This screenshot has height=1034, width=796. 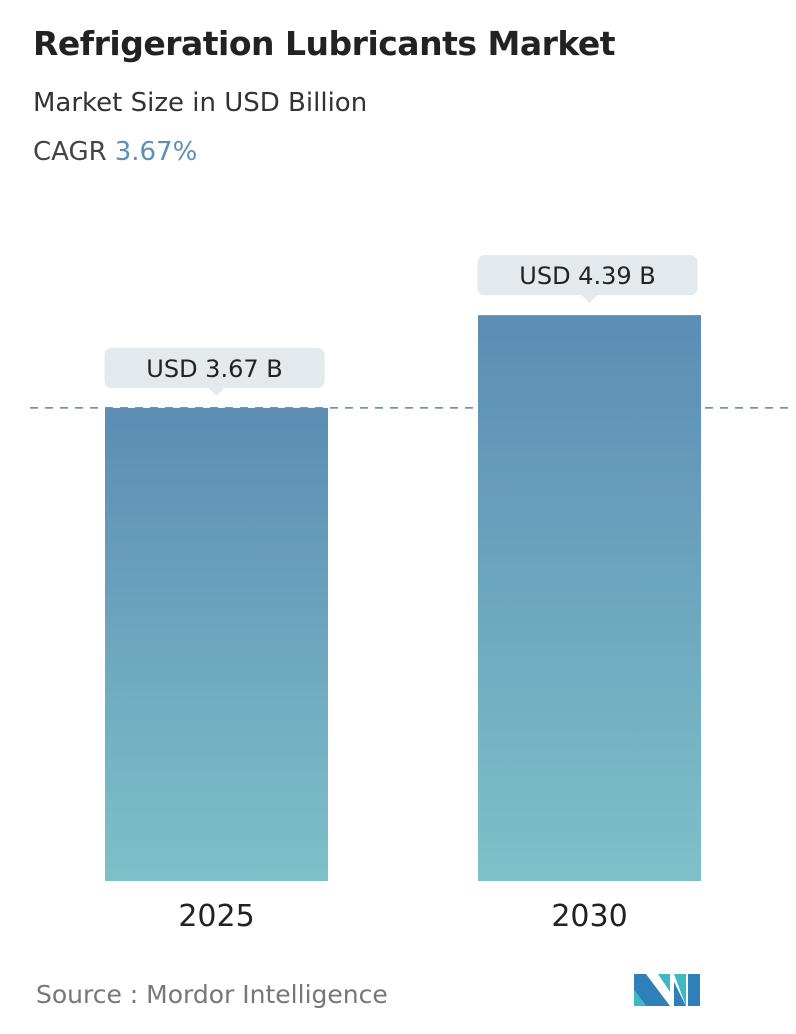 What do you see at coordinates (589, 916) in the screenshot?
I see `x-tick-label: 2030` at bounding box center [589, 916].